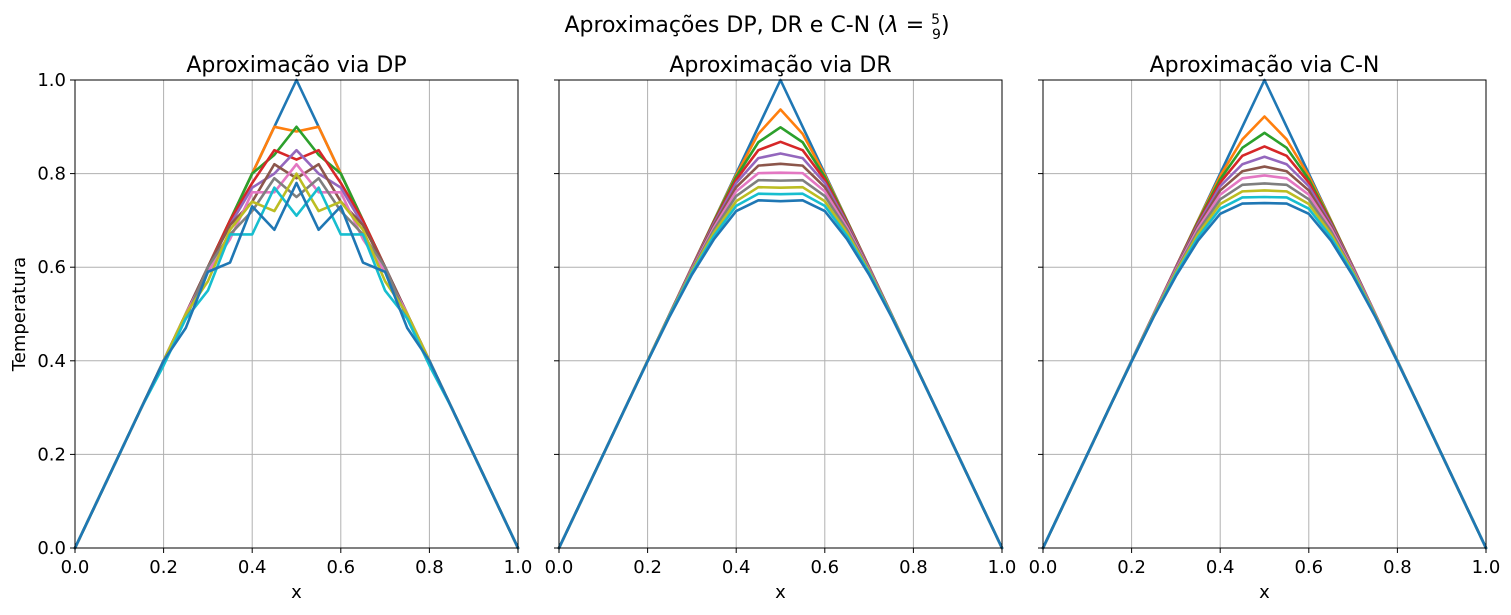  What do you see at coordinates (51, 361) in the screenshot?
I see `y-tick-label: 0.4` at bounding box center [51, 361].